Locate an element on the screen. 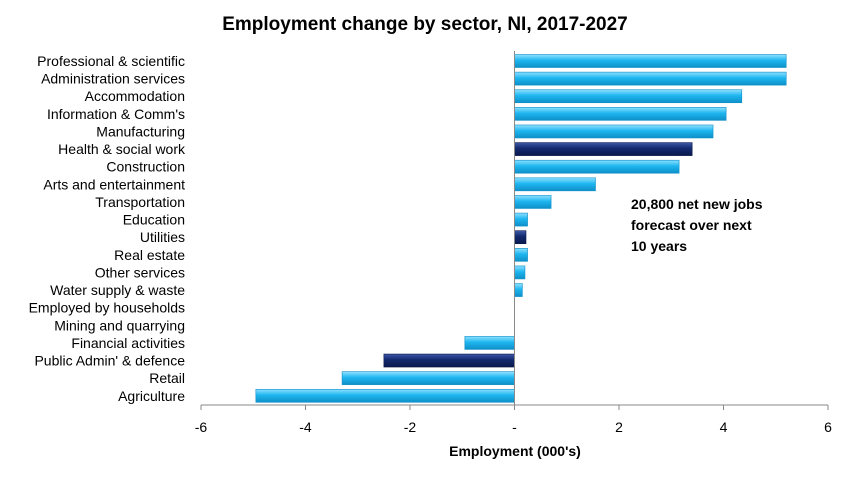 Image resolution: width=850 pixels, height=478 pixels. x-tick-label: 4 is located at coordinates (724, 427).